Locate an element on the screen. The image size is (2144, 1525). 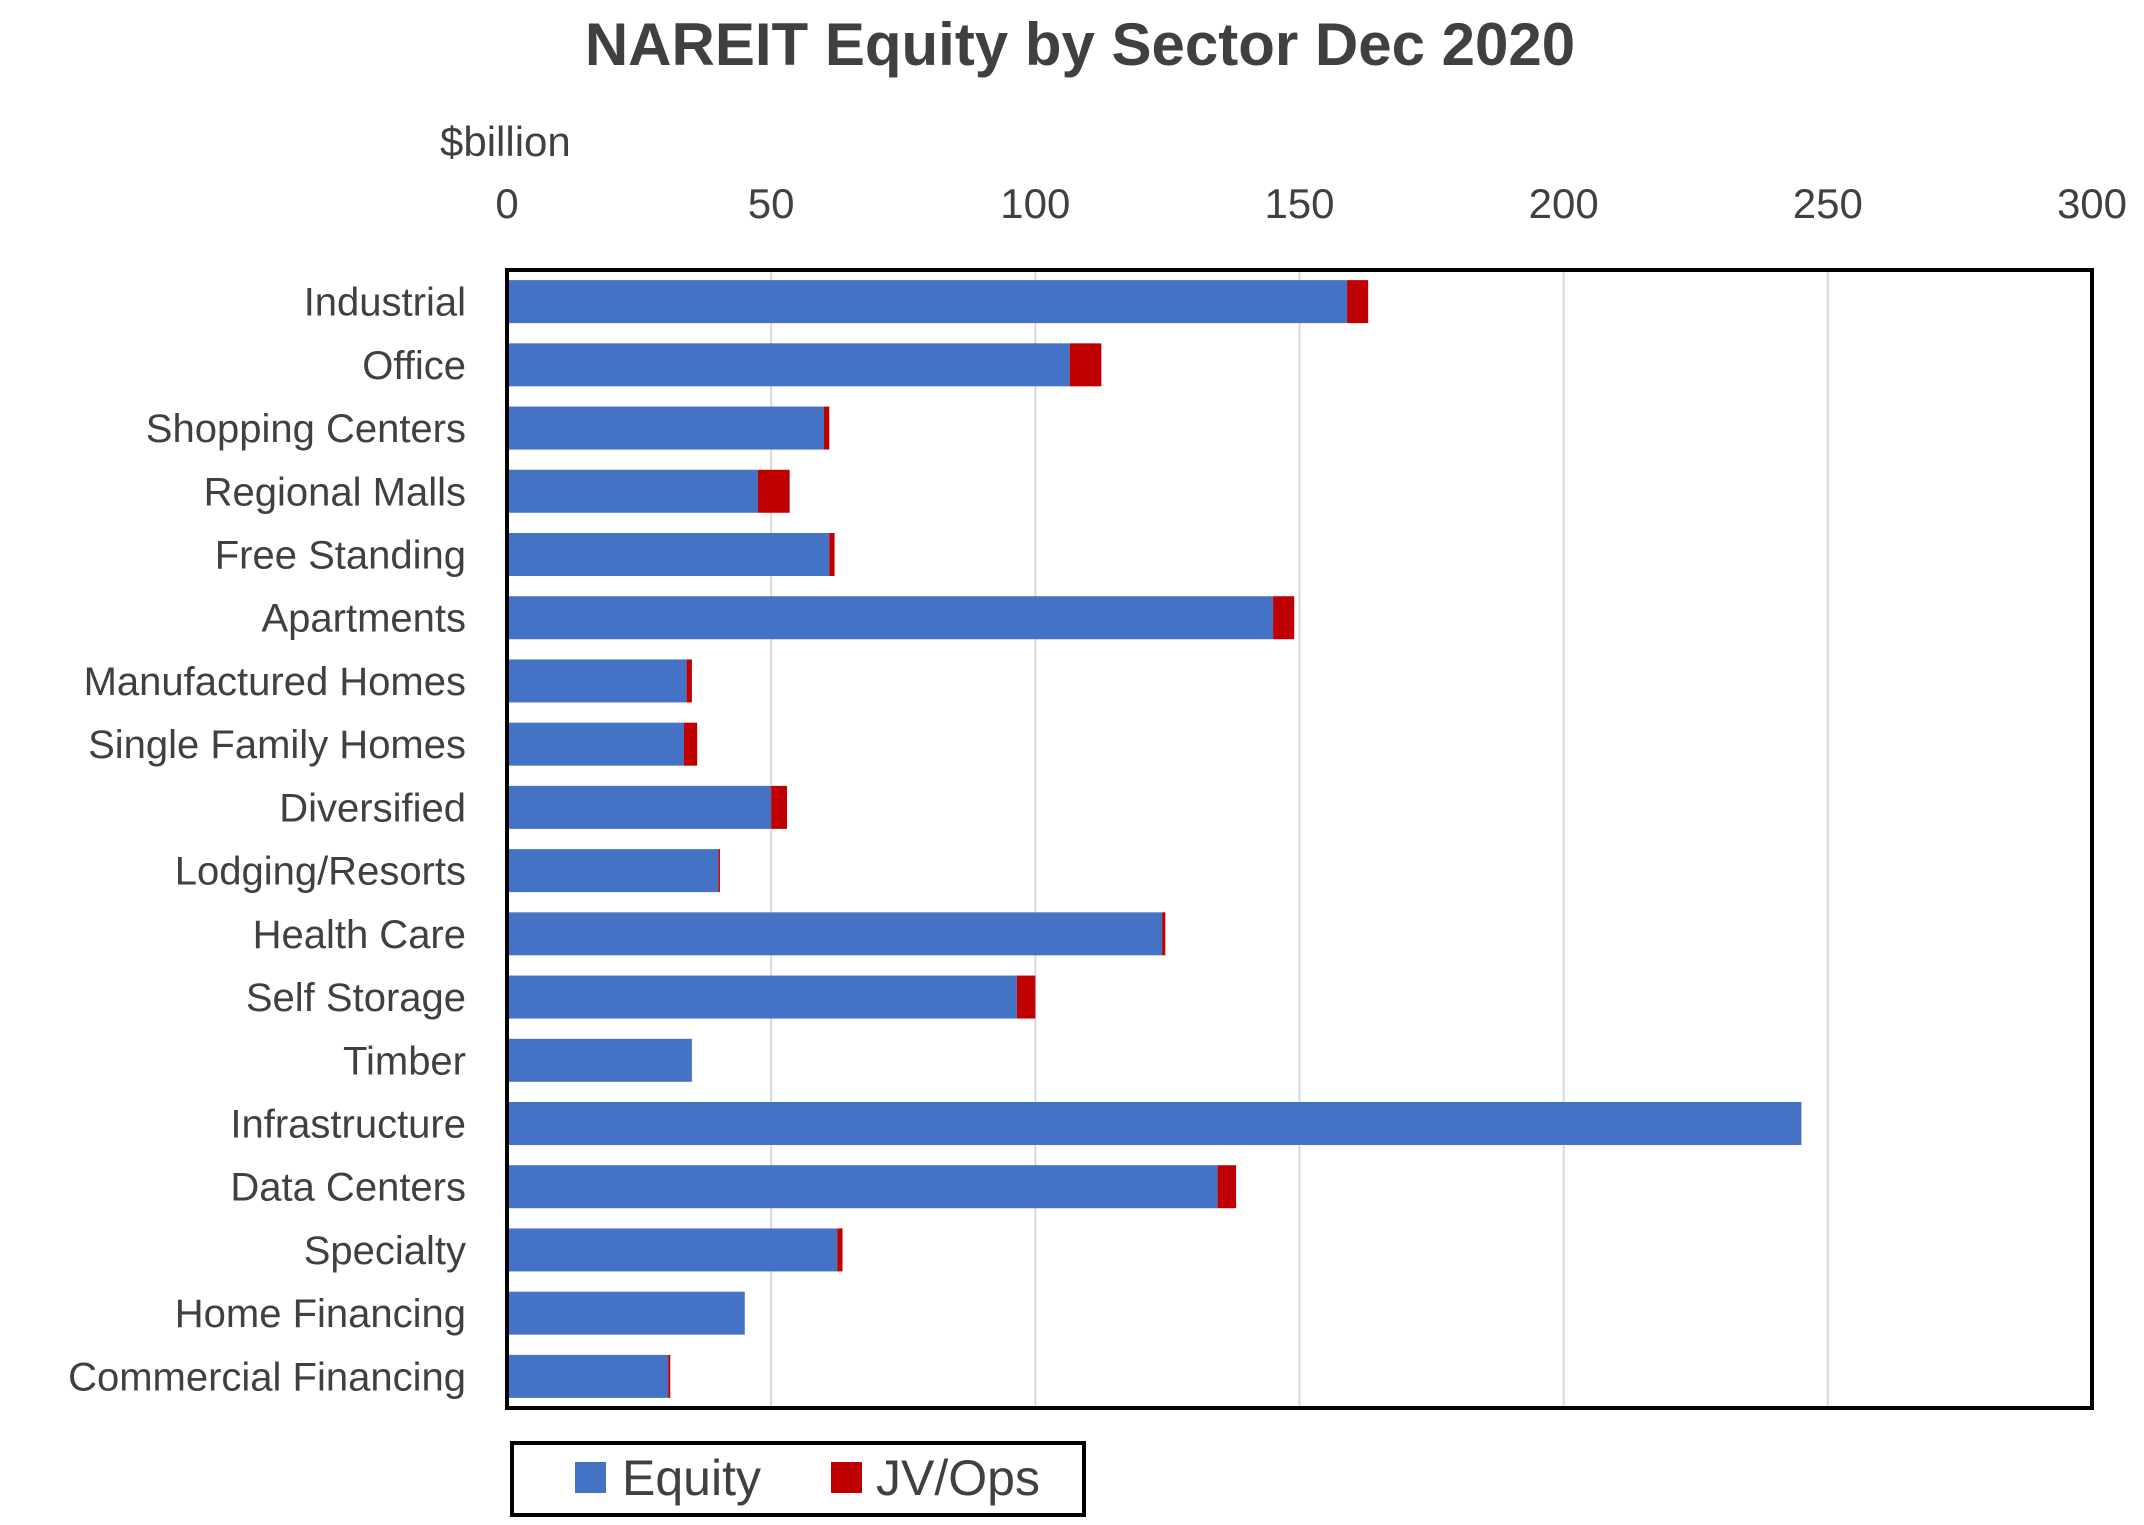
bar-equity-regional-malls is located at coordinates (632, 491).